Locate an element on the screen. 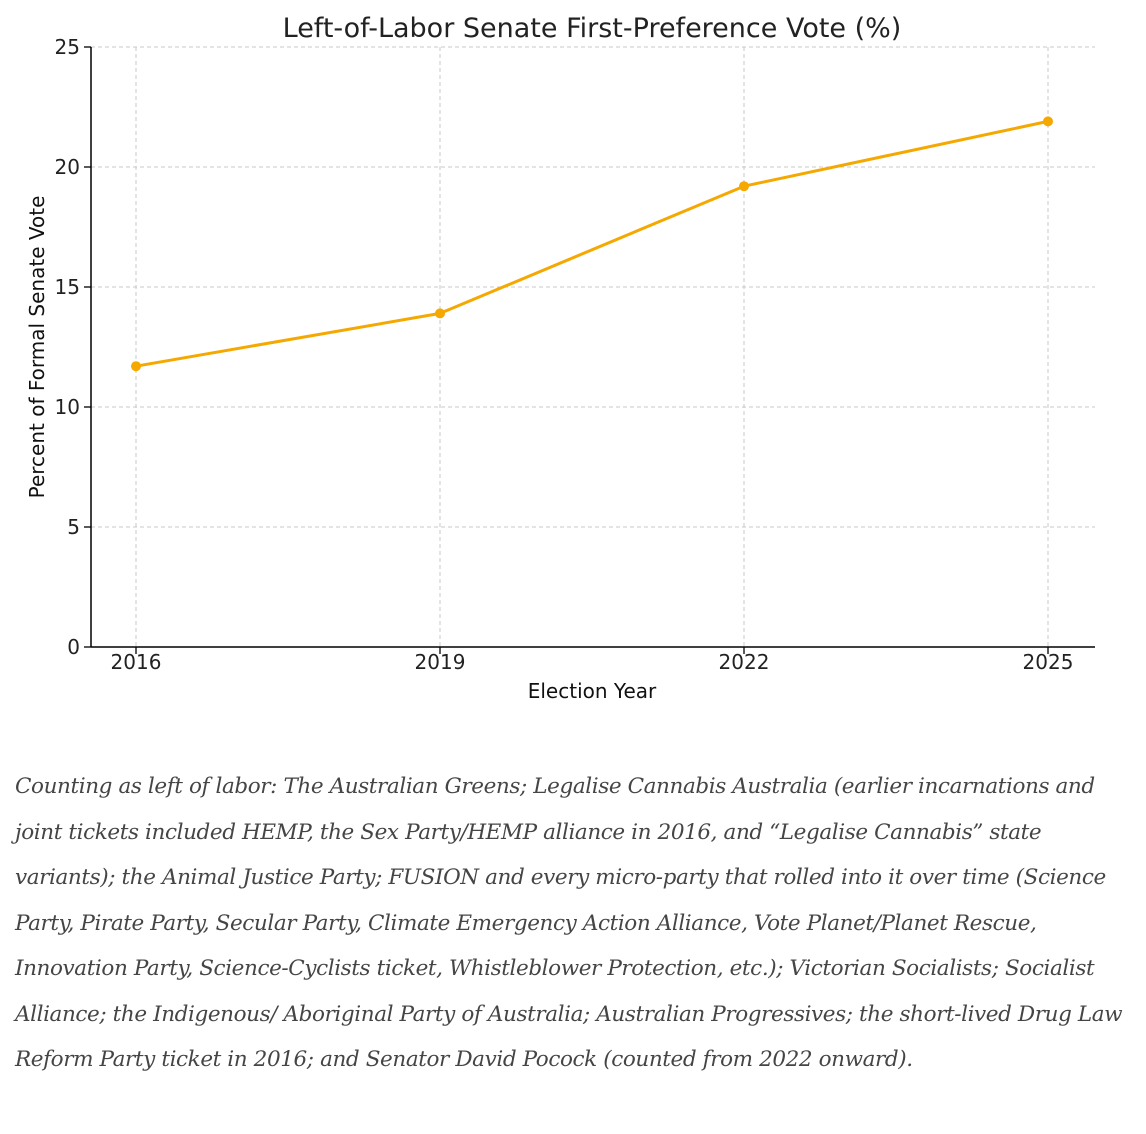 The height and width of the screenshot is (1134, 1146). y-axis-title: Percent of Formal Senate Vote is located at coordinates (37, 347).